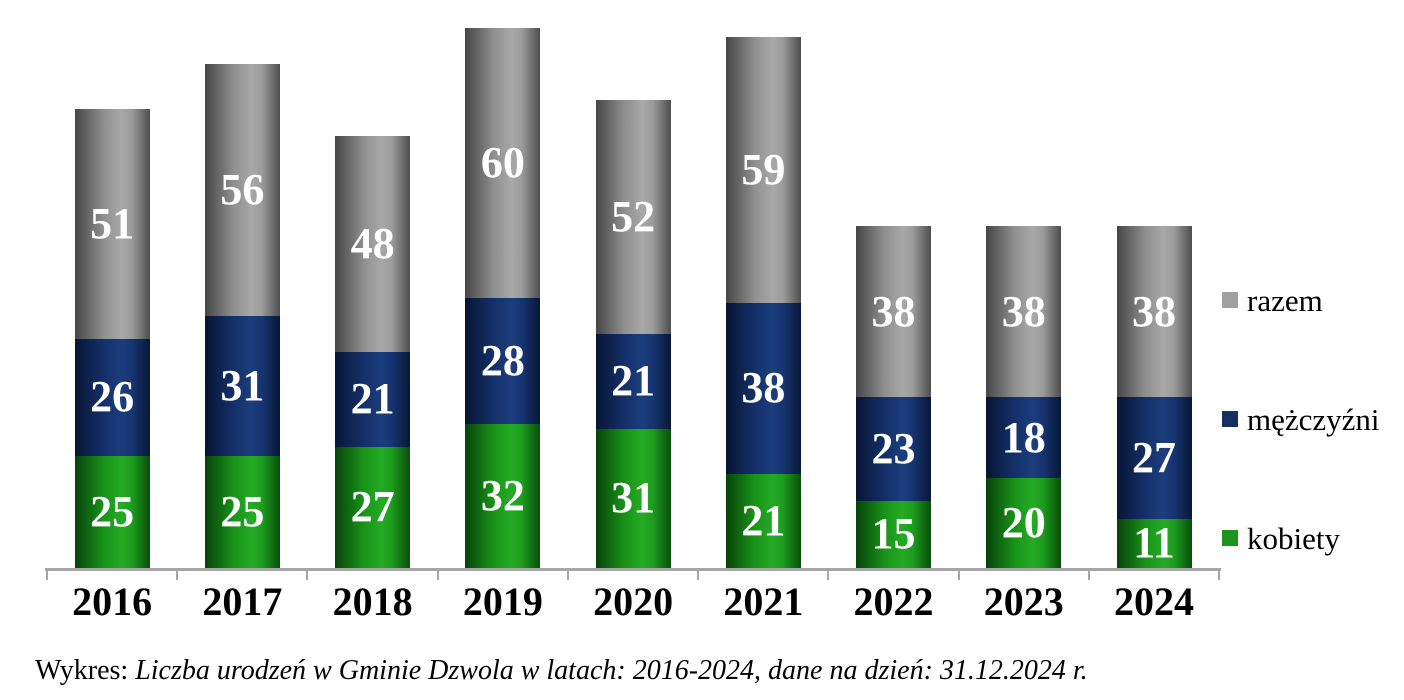 Image resolution: width=1404 pixels, height=700 pixels. Describe the element at coordinates (112, 601) in the screenshot. I see `x-axis-label-2016: 2016` at that location.